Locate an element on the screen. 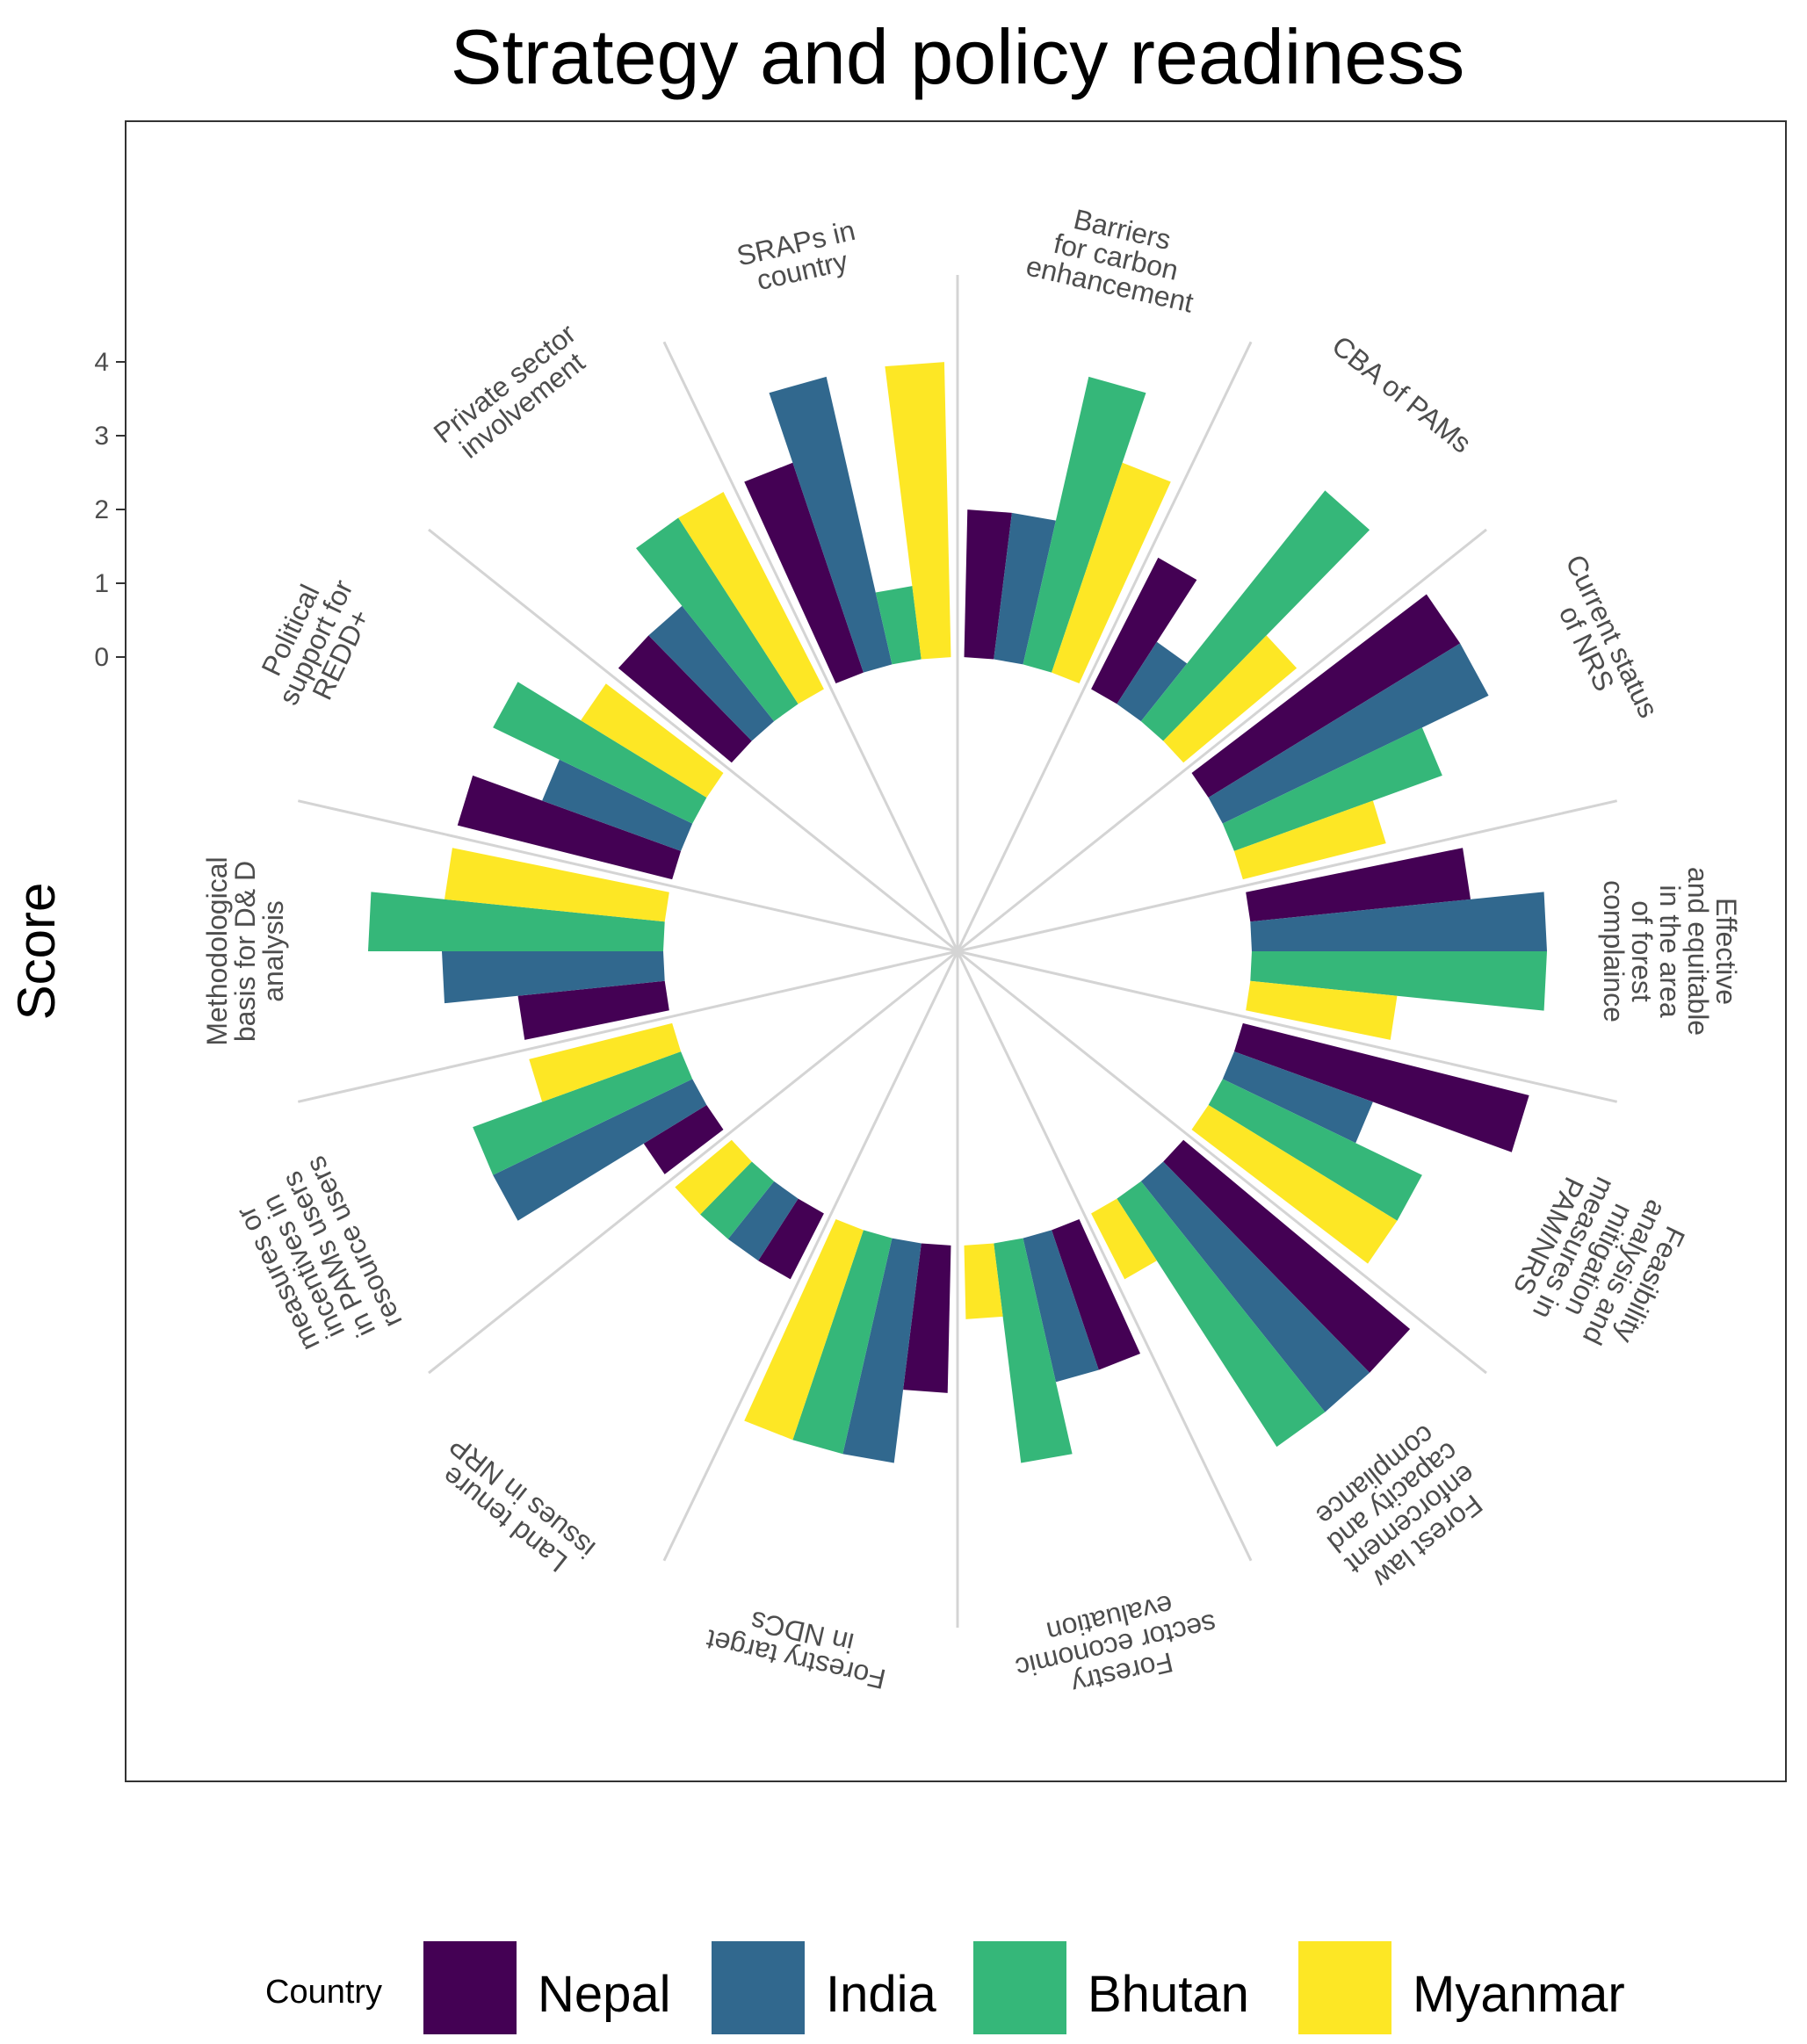 Image resolution: width=1807 pixels, height=2044 pixels. legend-swatch-india is located at coordinates (759, 1987).